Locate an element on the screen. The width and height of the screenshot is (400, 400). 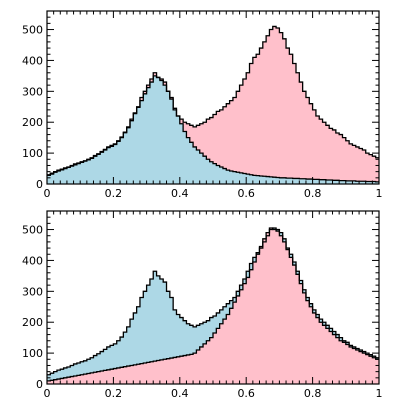
top-x-tick-label: 0.2 is located at coordinates (114, 193).